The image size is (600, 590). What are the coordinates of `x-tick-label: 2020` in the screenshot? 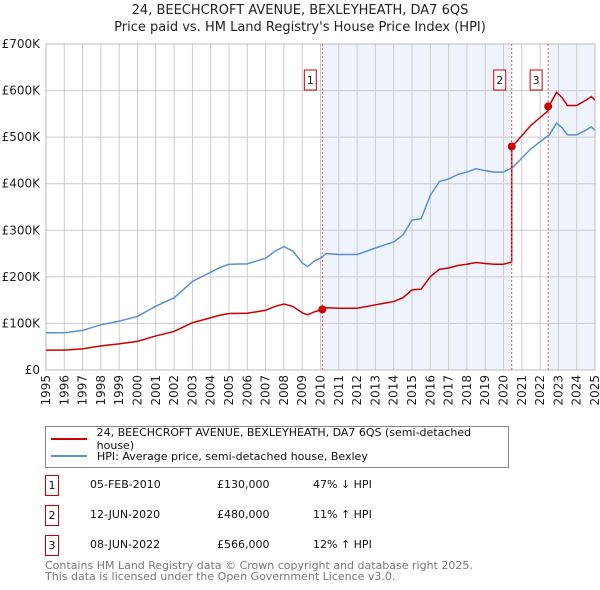 It's located at (504, 390).